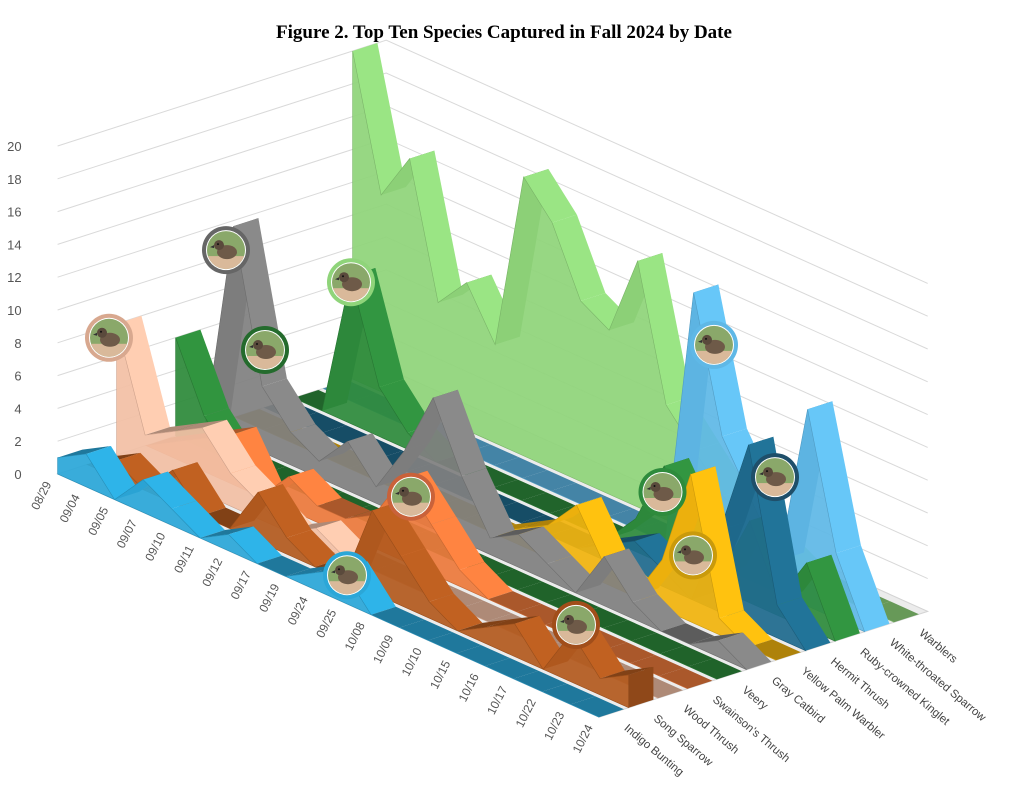 This screenshot has width=1024, height=791. Describe the element at coordinates (383, 648) in the screenshot. I see `x-tick-label: 10/09` at that location.